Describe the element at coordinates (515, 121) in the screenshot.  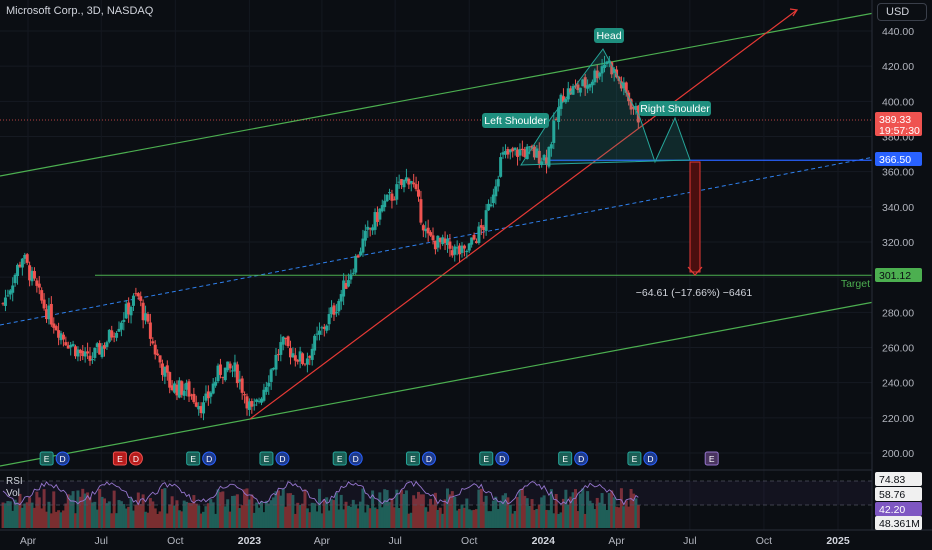
I see `left-shoulder-label: Left Shoulder` at that location.